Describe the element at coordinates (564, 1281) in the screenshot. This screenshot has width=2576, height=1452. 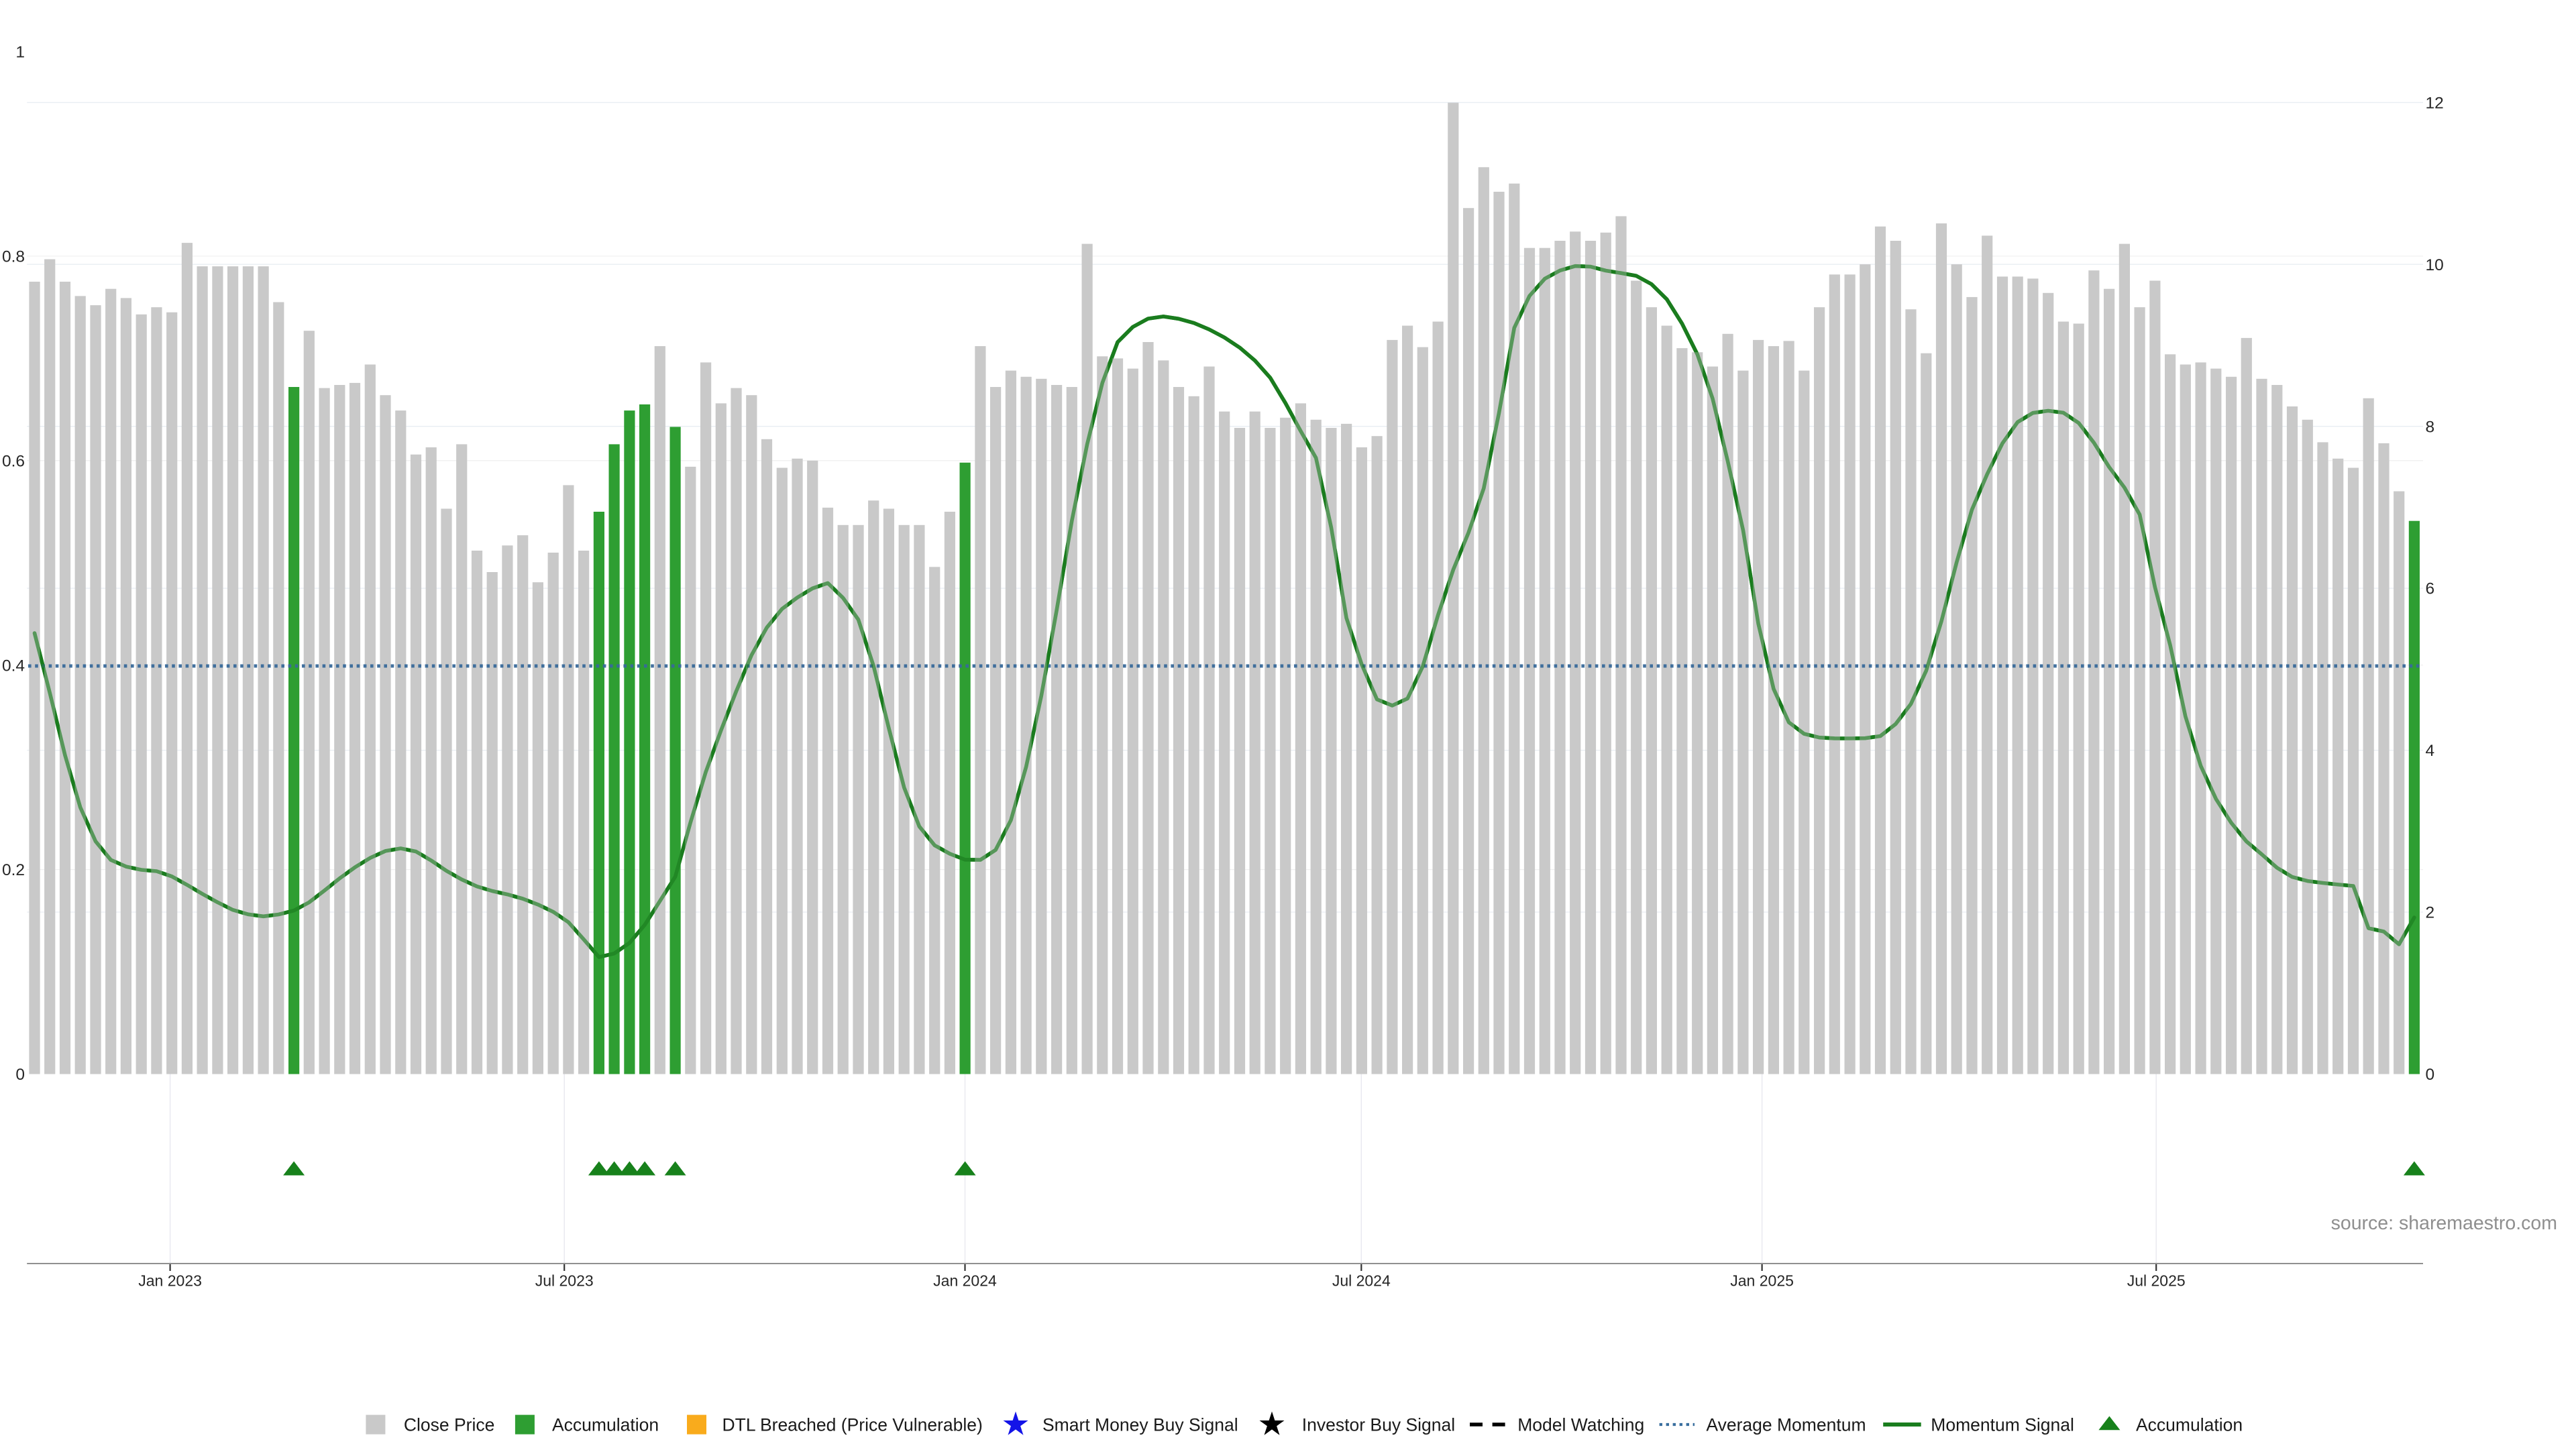
I see `svg-text: Jul 2023` at that location.